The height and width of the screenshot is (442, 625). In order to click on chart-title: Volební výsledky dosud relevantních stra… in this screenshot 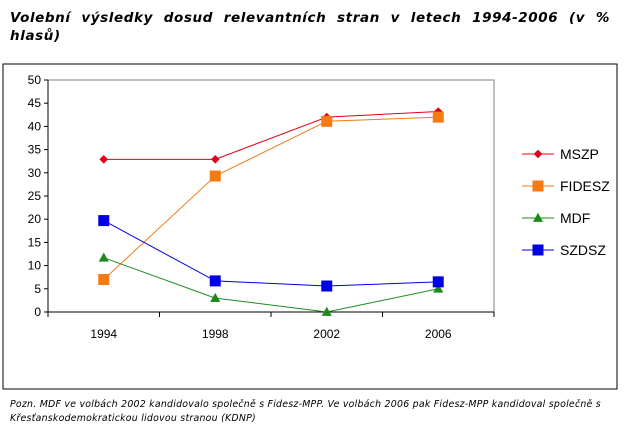, I will do `click(310, 27)`.